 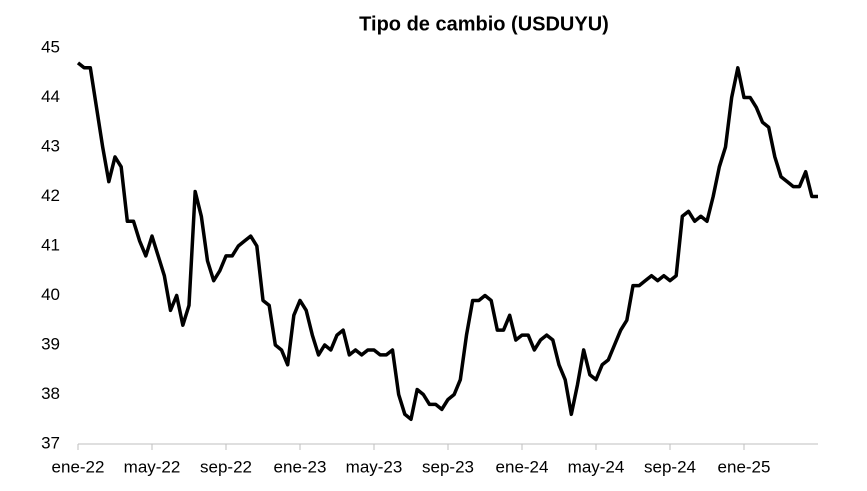 What do you see at coordinates (50, 195) in the screenshot?
I see `y-tick-label: 42` at bounding box center [50, 195].